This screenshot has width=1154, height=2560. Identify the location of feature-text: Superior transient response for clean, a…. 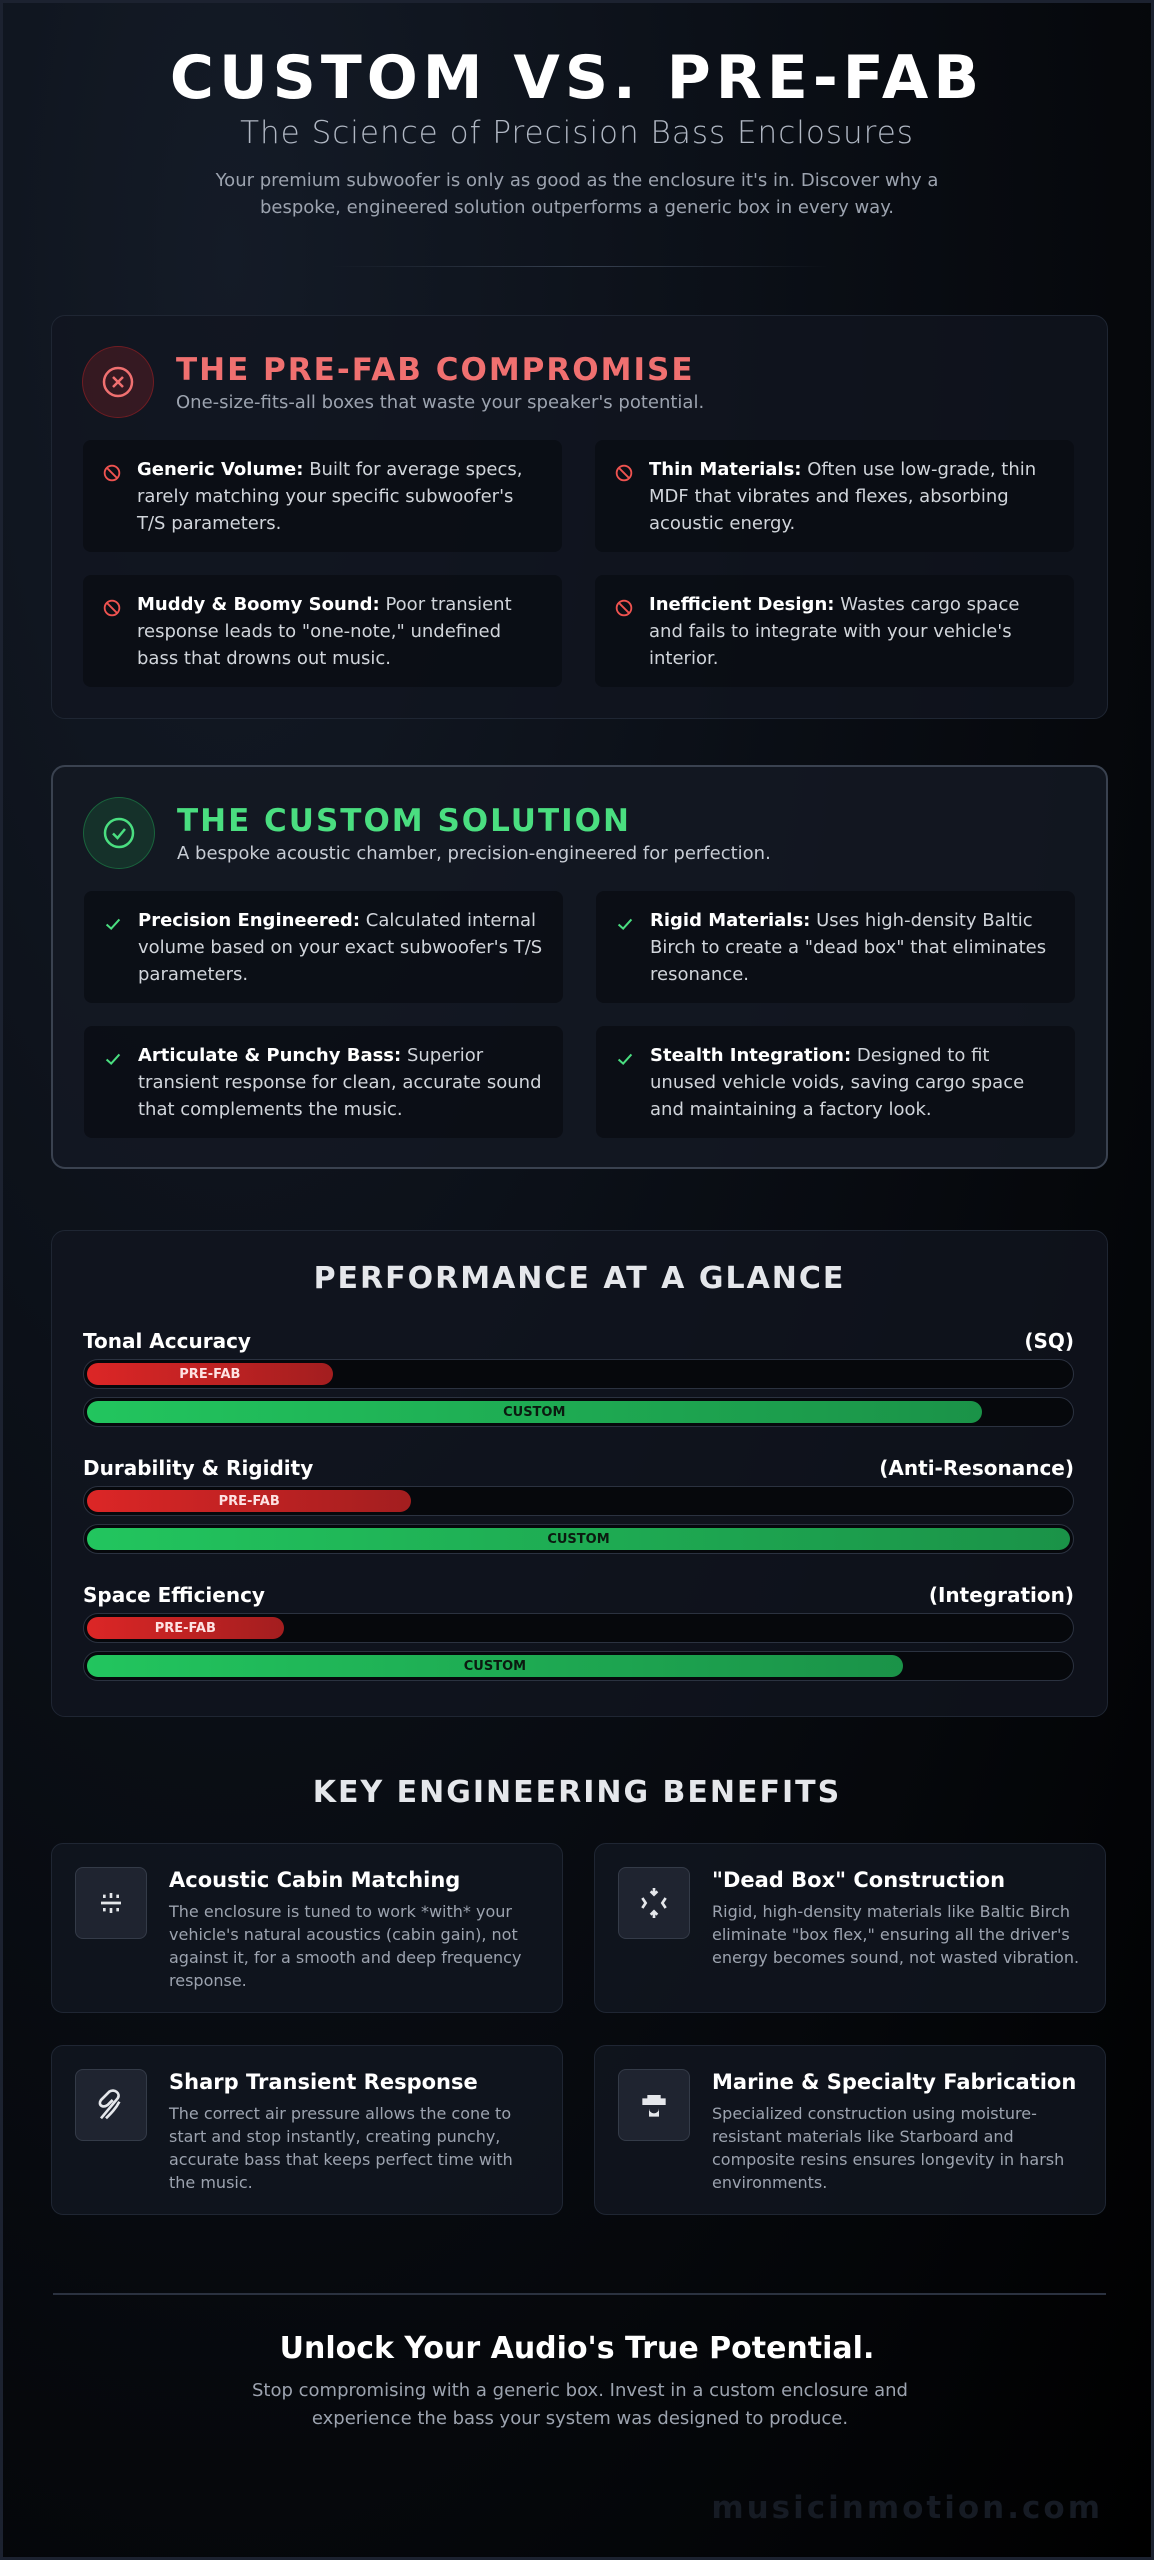
(340, 1082).